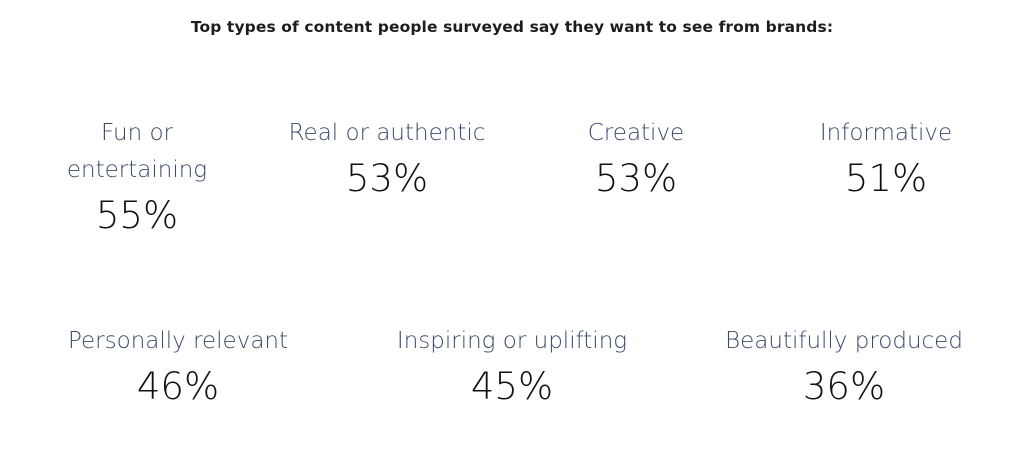 This screenshot has height=469, width=1024. Describe the element at coordinates (844, 386) in the screenshot. I see `stat-value: 36%` at that location.